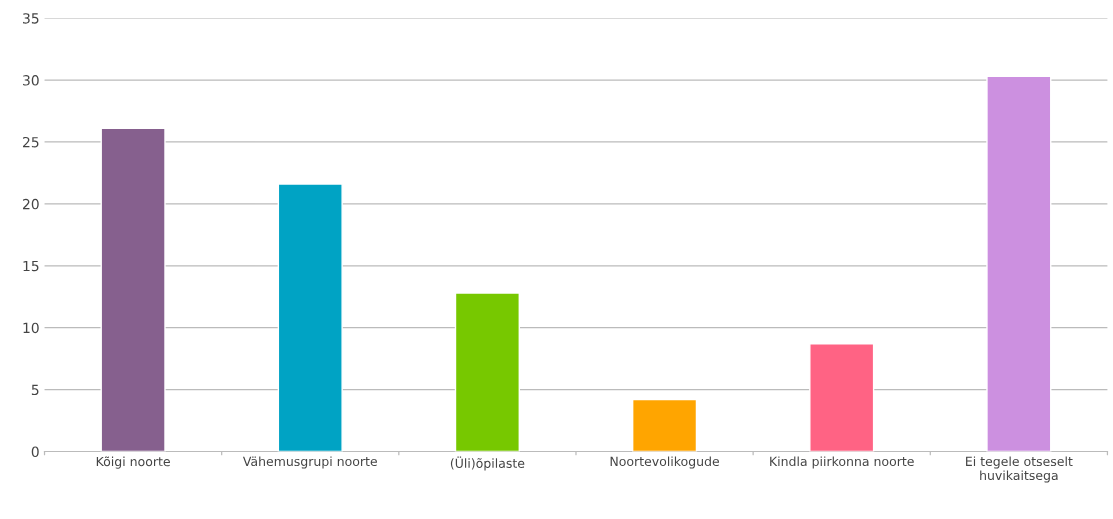 The image size is (1113, 519). What do you see at coordinates (309, 462) in the screenshot?
I see `x-tick-label: Vähemusgrupi noorte` at bounding box center [309, 462].